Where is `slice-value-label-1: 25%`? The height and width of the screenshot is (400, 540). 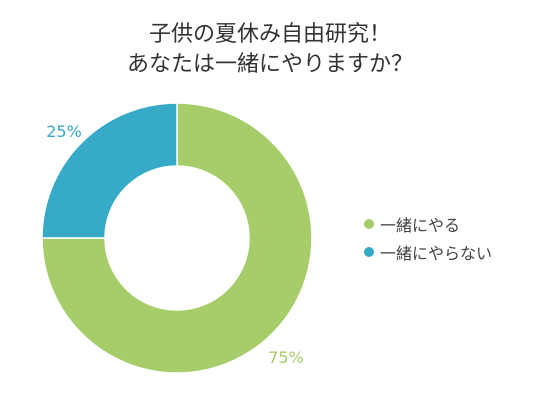 slice-value-label-1: 25% is located at coordinates (64, 131).